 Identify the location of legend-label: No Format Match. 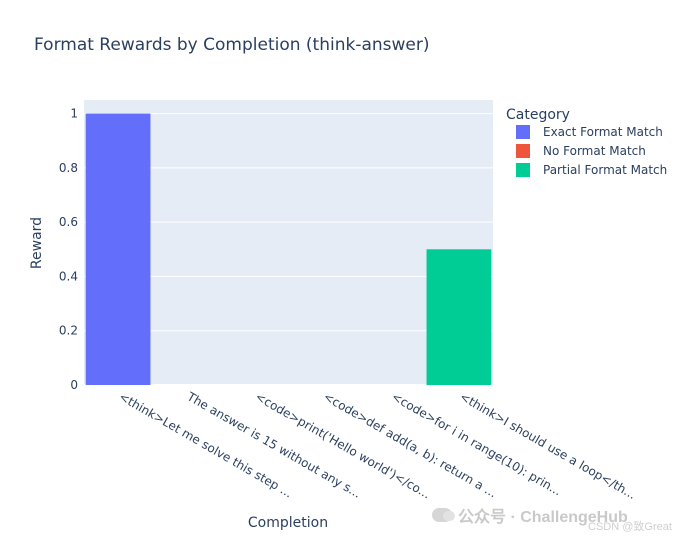
(594, 151).